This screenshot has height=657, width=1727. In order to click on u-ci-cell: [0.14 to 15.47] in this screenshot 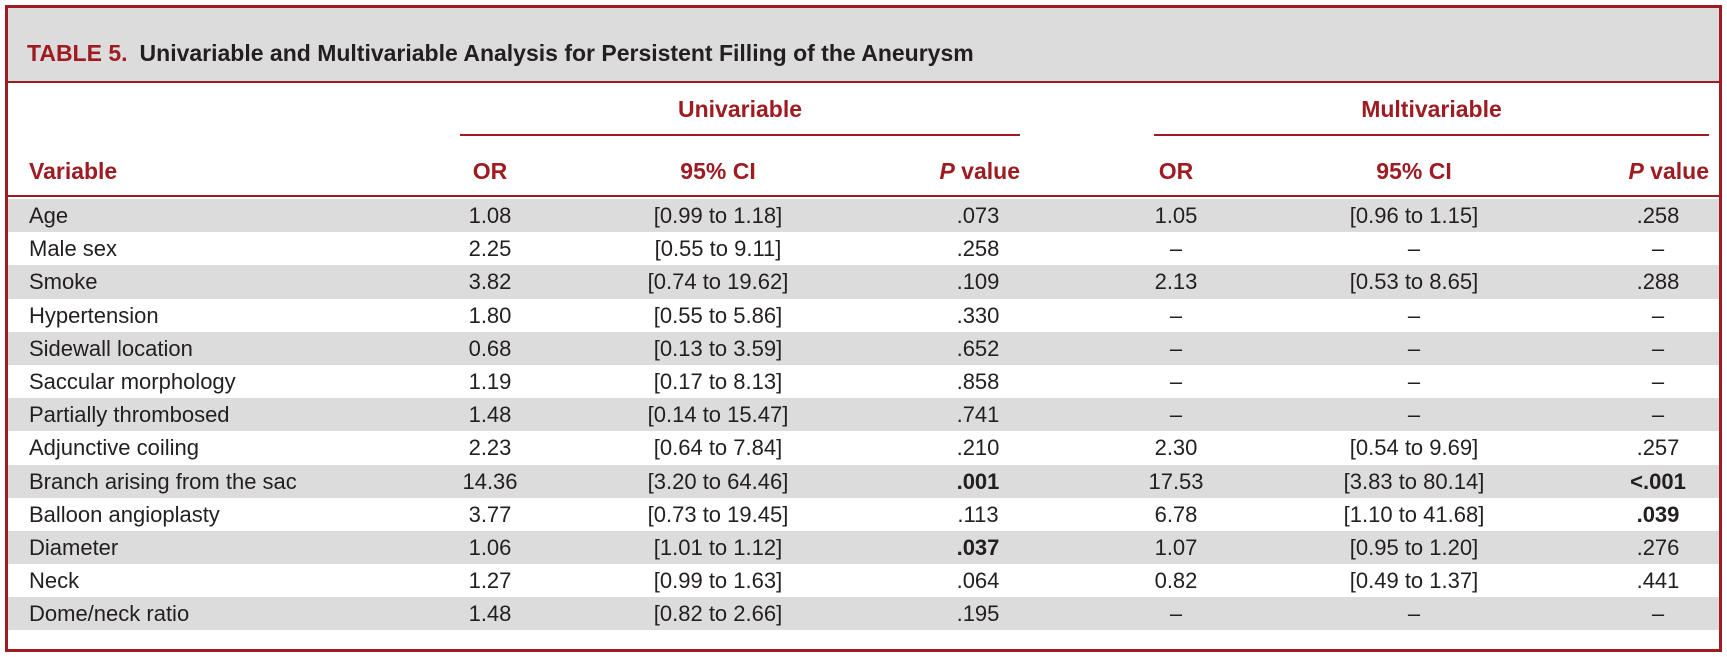, I will do `click(718, 415)`.